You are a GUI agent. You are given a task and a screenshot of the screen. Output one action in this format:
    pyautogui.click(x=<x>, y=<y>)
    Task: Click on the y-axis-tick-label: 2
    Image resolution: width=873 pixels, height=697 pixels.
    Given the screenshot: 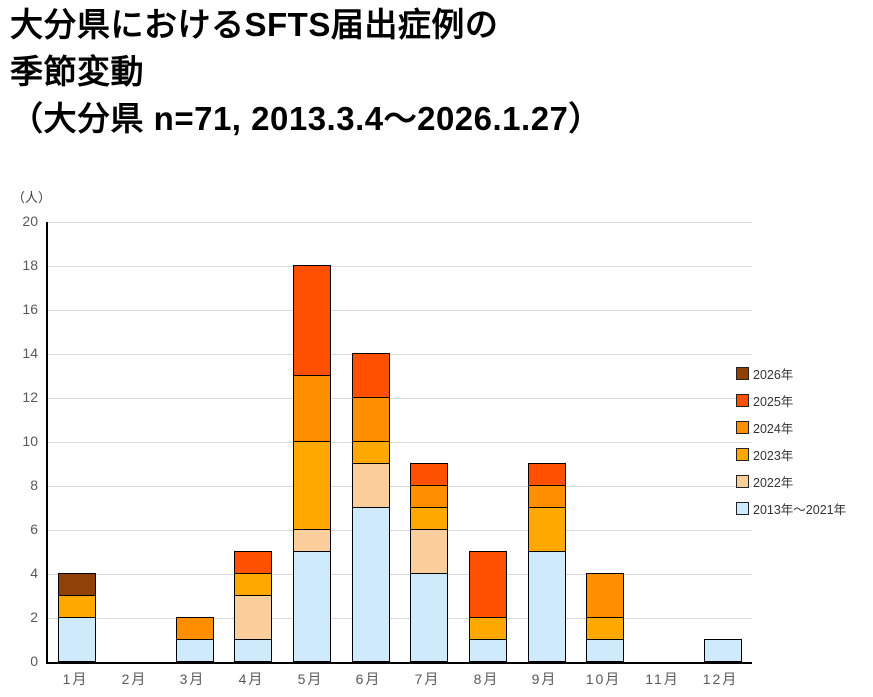 What is the action you would take?
    pyautogui.click(x=34, y=617)
    